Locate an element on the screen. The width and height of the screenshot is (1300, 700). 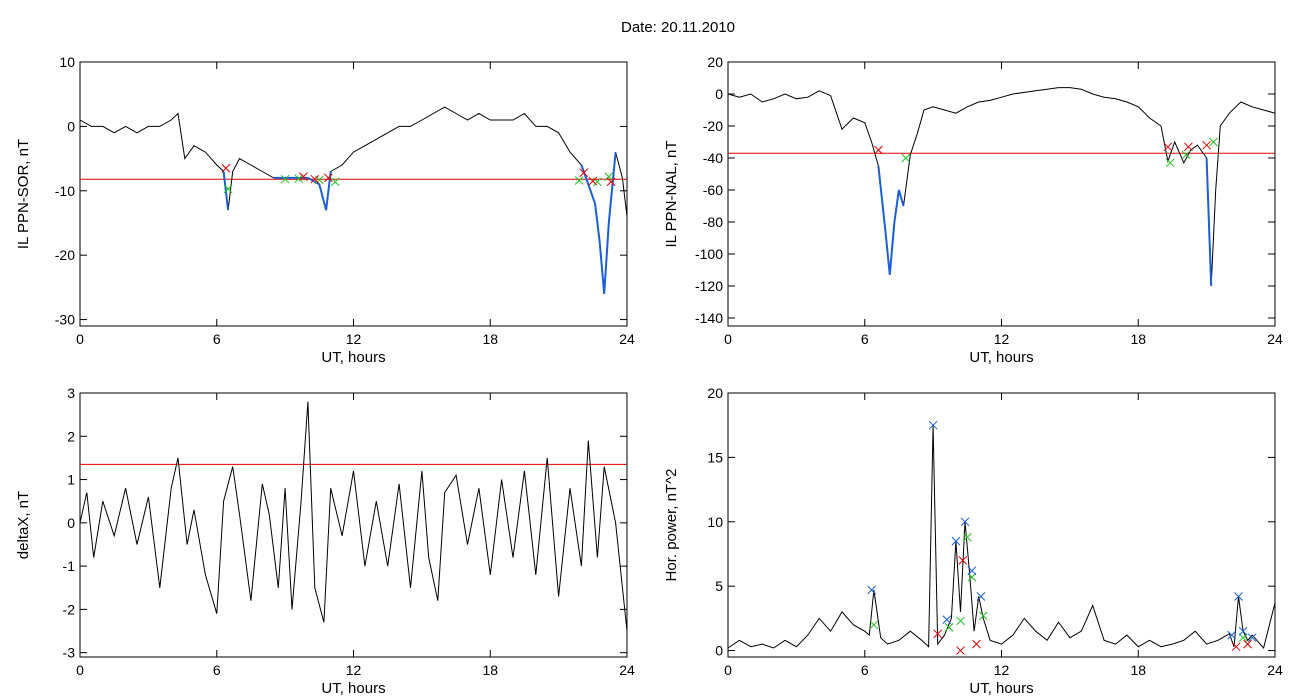
y-tick-label: -20 is located at coordinates (713, 126).